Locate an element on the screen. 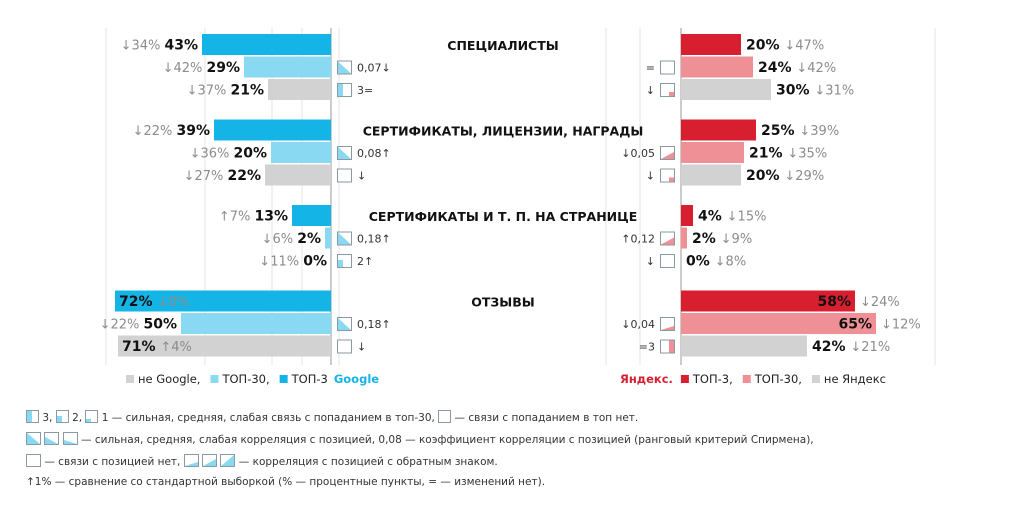  yandex-bar-label: 20% ↓29% is located at coordinates (785, 176).